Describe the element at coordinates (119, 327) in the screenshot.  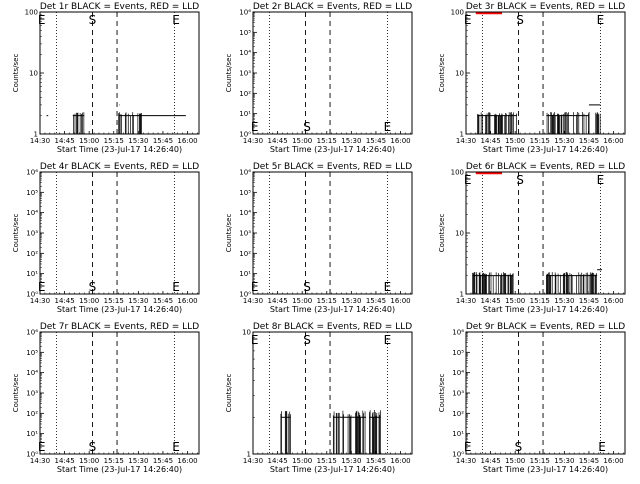
I see `panel-title: Det 7r BLACK = Events, RED = LLD` at that location.